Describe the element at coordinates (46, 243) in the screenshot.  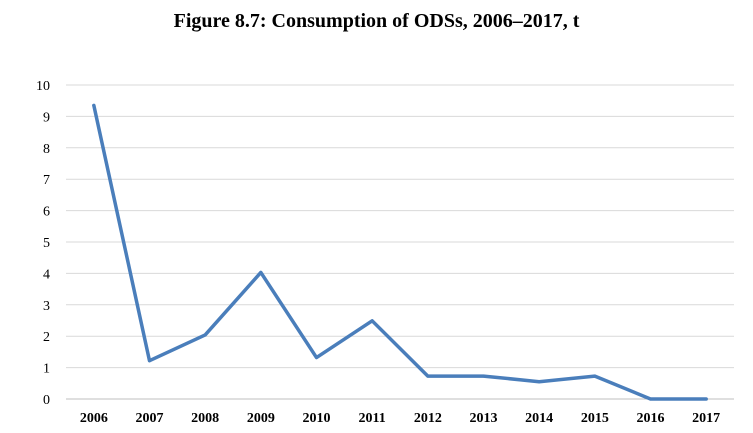
I see `y-tick-label: 5` at that location.